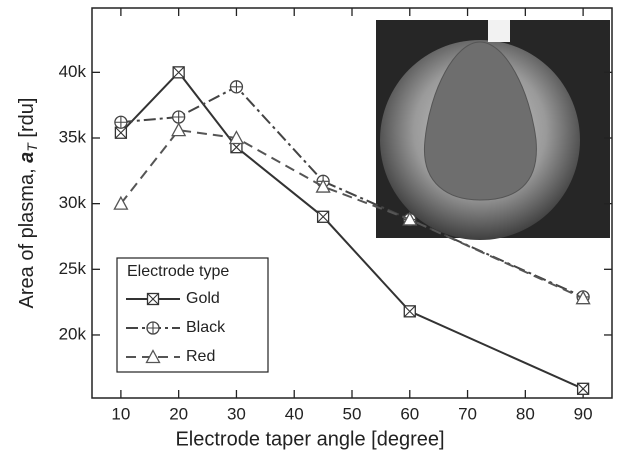  Describe the element at coordinates (200, 356) in the screenshot. I see `legend-label: Red` at that location.